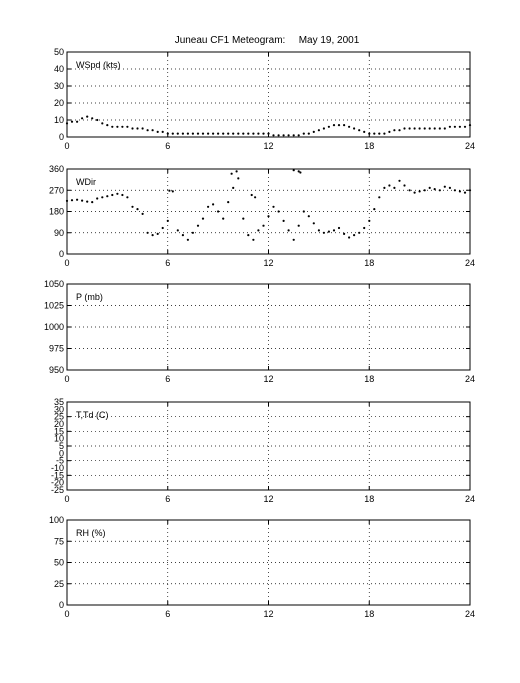 Image resolution: width=520 pixels, height=683 pixels. What do you see at coordinates (230, 40) in the screenshot?
I see `chart-title: Juneau CF1 Meteogram:` at bounding box center [230, 40].